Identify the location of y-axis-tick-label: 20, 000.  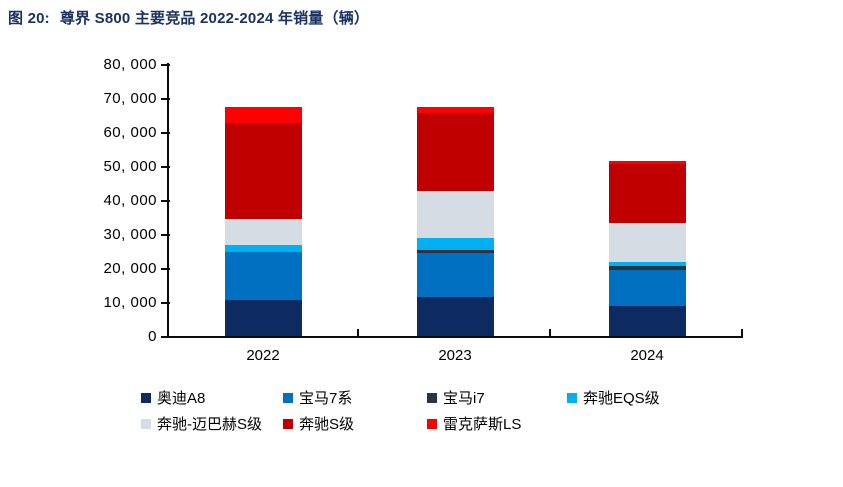
(130, 268).